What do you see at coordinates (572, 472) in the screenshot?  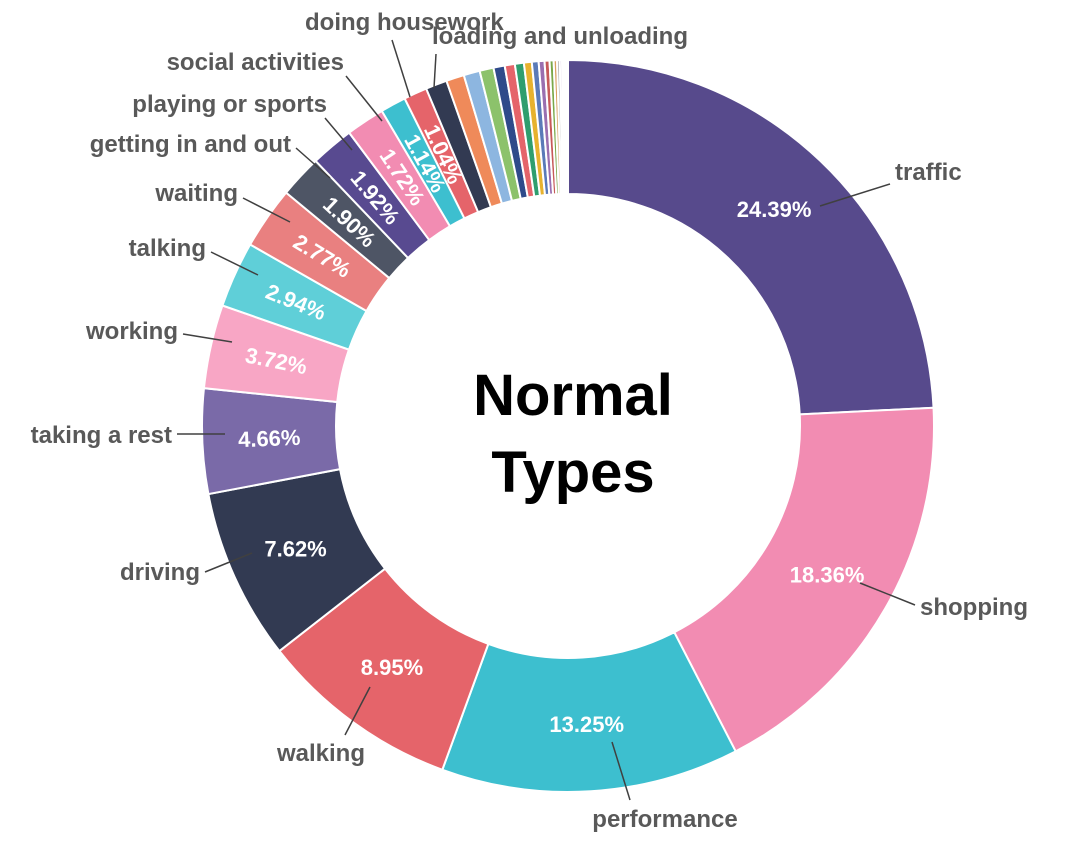 I see `center-title-line-2: Types` at bounding box center [572, 472].